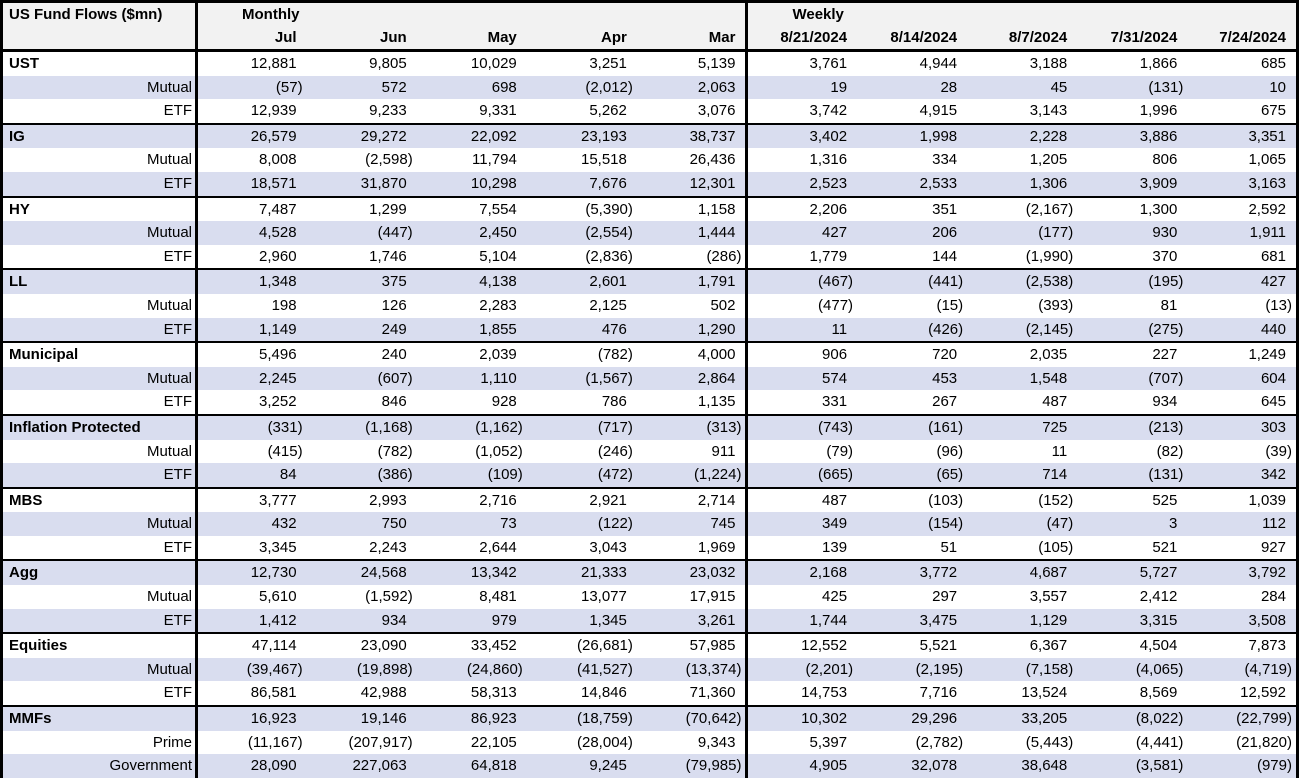 The width and height of the screenshot is (1299, 778). What do you see at coordinates (692, 451) in the screenshot?
I see `value-cell: 911` at bounding box center [692, 451].